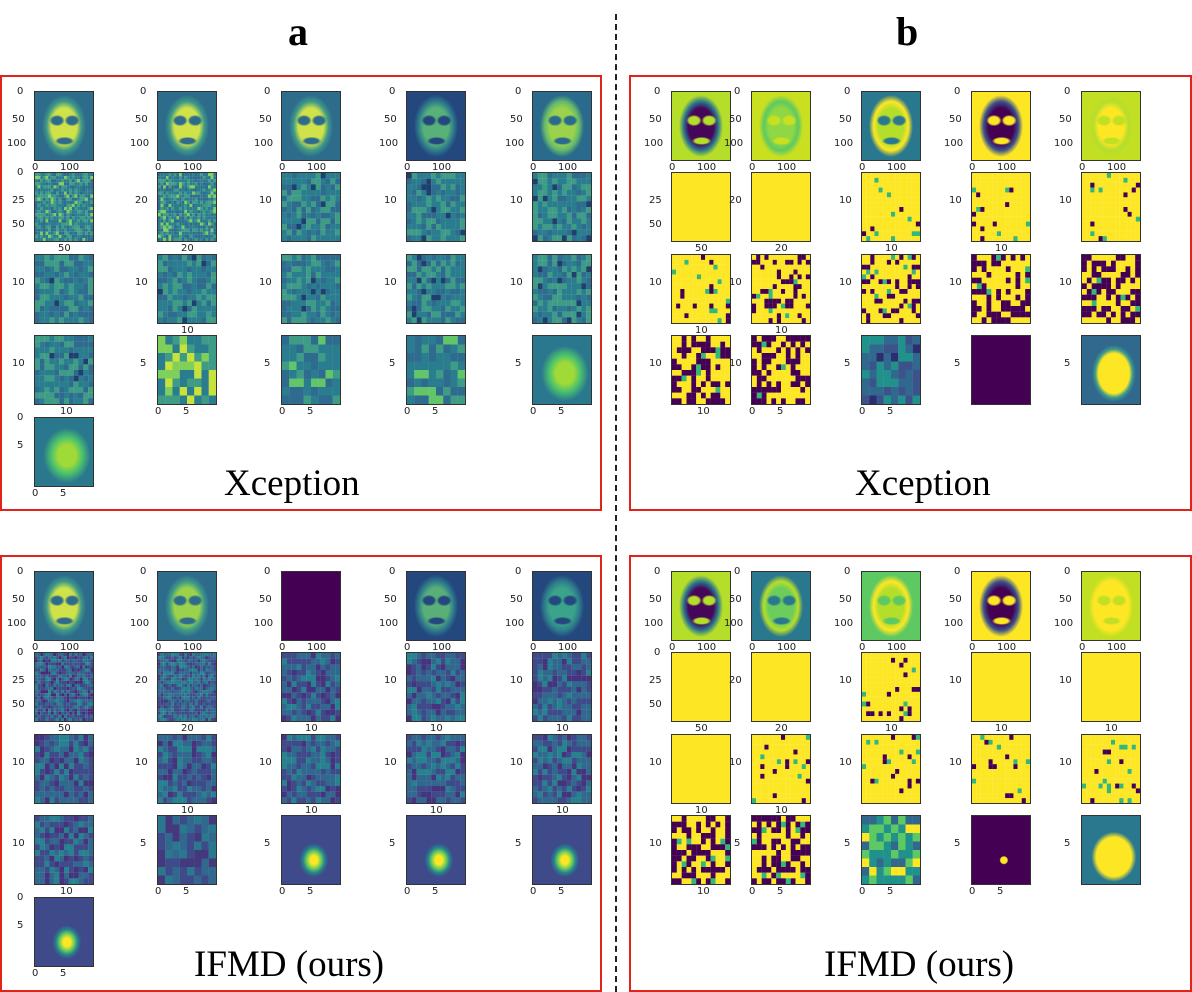 The image size is (1192, 992). I want to click on axis-tick-label: 25, so click(655, 200).